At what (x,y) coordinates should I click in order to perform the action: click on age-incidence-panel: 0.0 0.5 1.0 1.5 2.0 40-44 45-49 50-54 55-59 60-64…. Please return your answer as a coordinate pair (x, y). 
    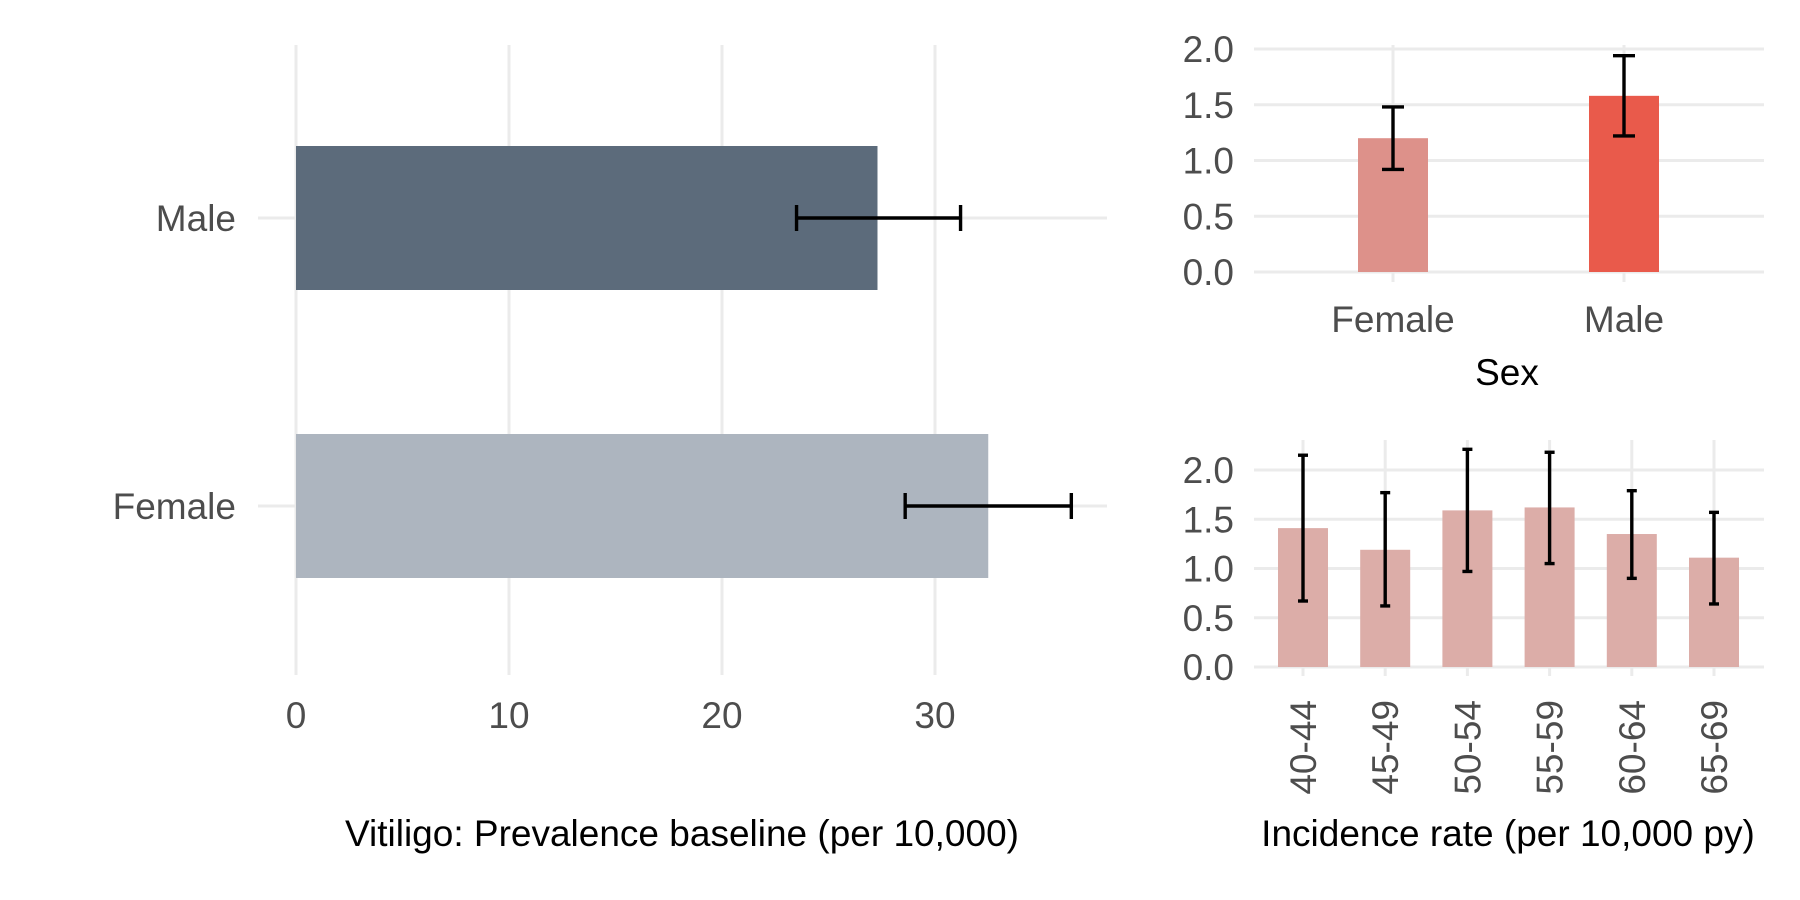
    Looking at the image, I should click on (1473, 647).